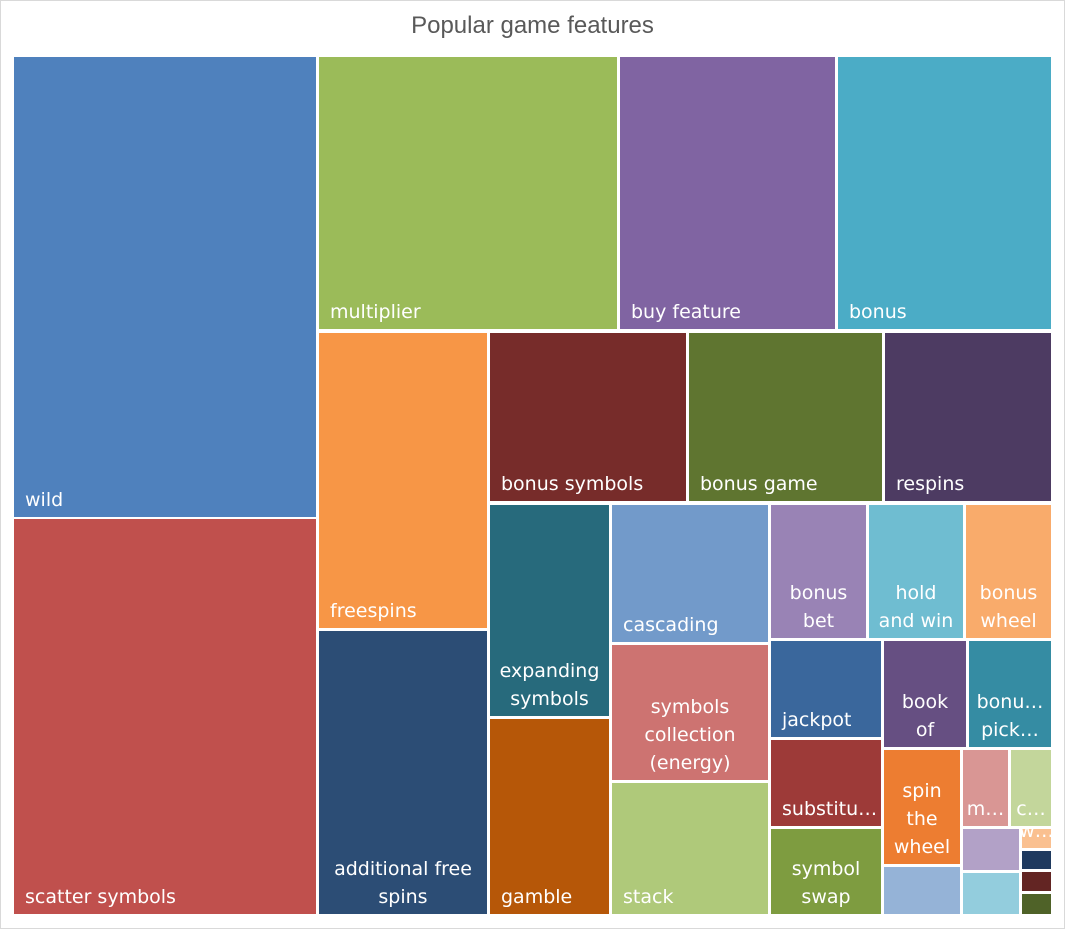 The image size is (1065, 929). I want to click on tile-rect-wild, so click(165, 287).